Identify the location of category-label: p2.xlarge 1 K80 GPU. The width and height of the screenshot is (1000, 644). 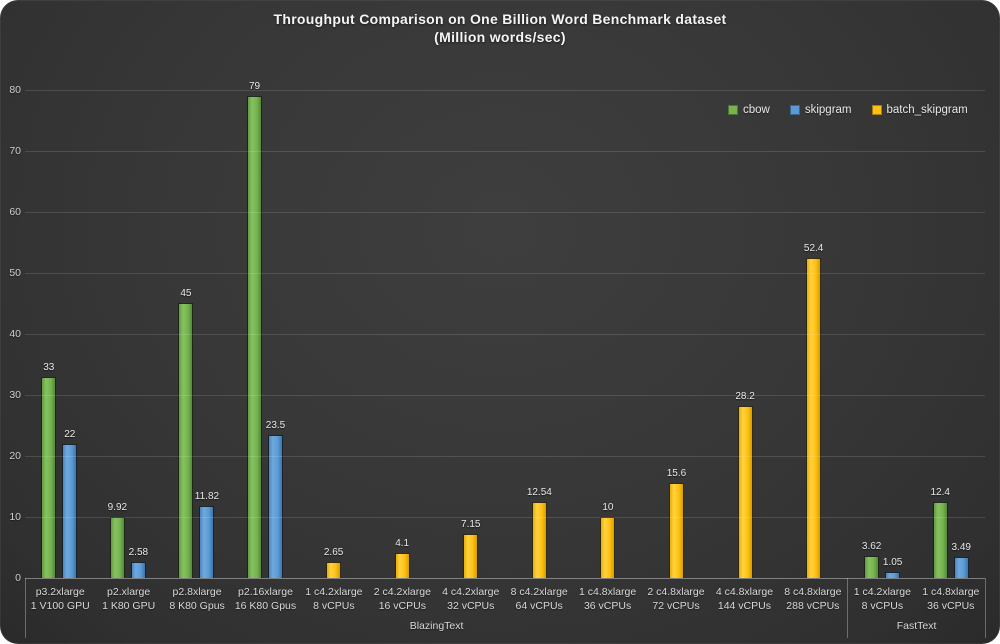
(128, 599).